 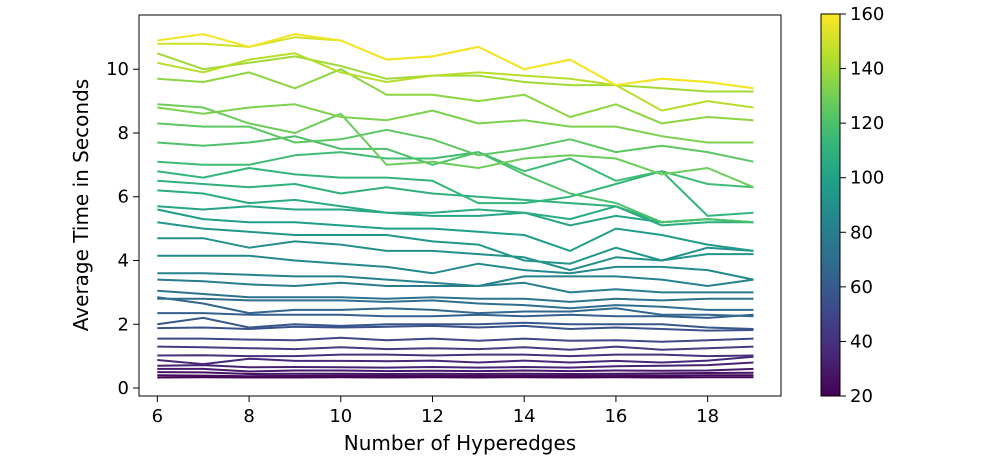 What do you see at coordinates (122, 229) in the screenshot?
I see `y-axis: 0 2 4 6 8 10` at bounding box center [122, 229].